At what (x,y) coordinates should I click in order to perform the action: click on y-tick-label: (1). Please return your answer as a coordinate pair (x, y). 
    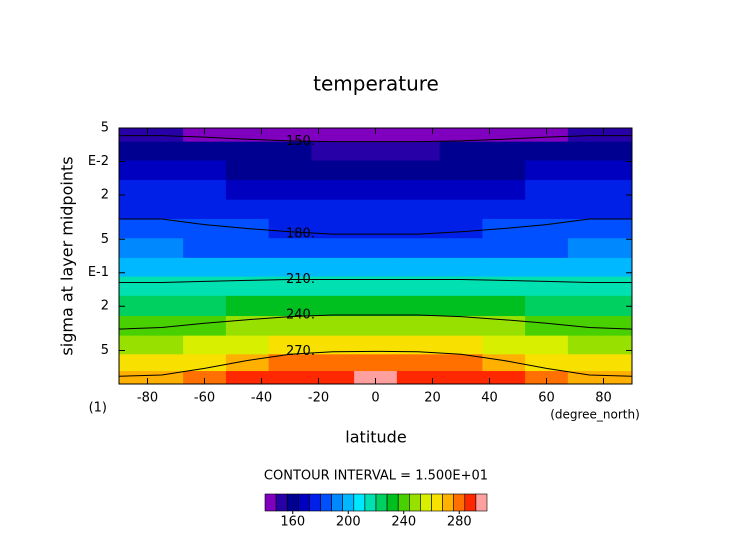
    Looking at the image, I should click on (98, 408).